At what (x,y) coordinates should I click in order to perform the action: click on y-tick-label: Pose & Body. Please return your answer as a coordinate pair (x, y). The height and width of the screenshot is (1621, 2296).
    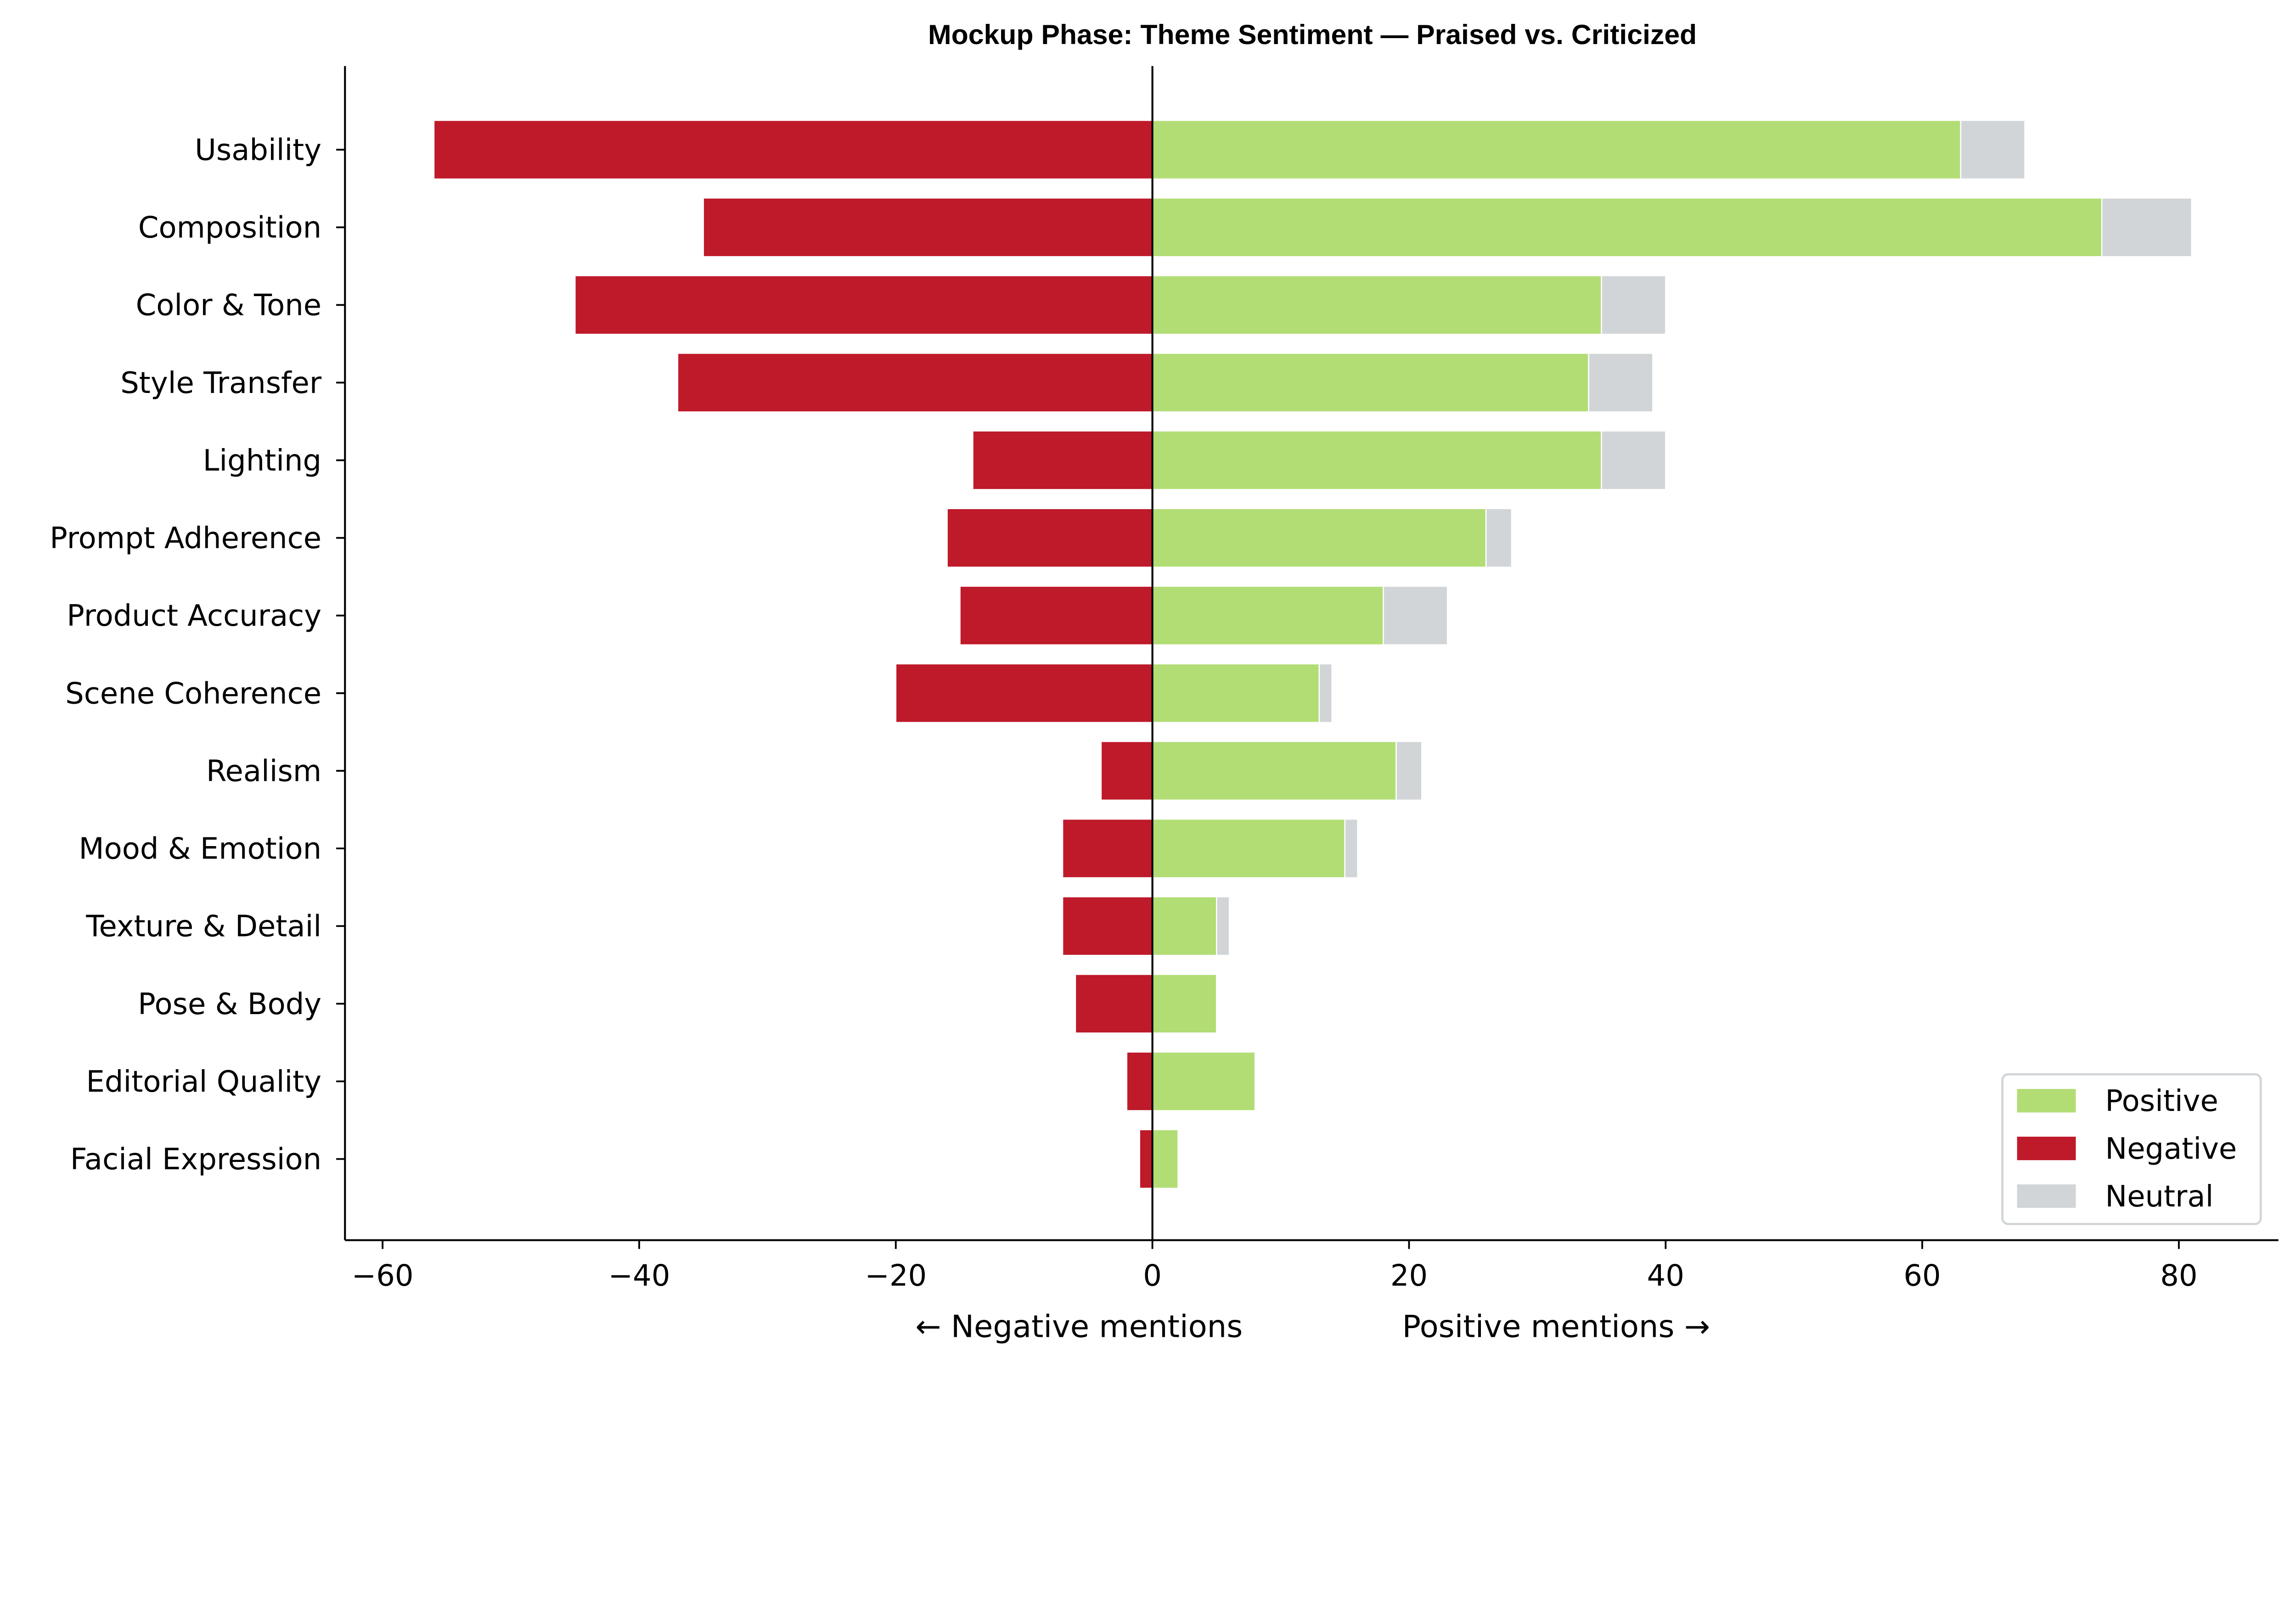
    Looking at the image, I should click on (230, 1004).